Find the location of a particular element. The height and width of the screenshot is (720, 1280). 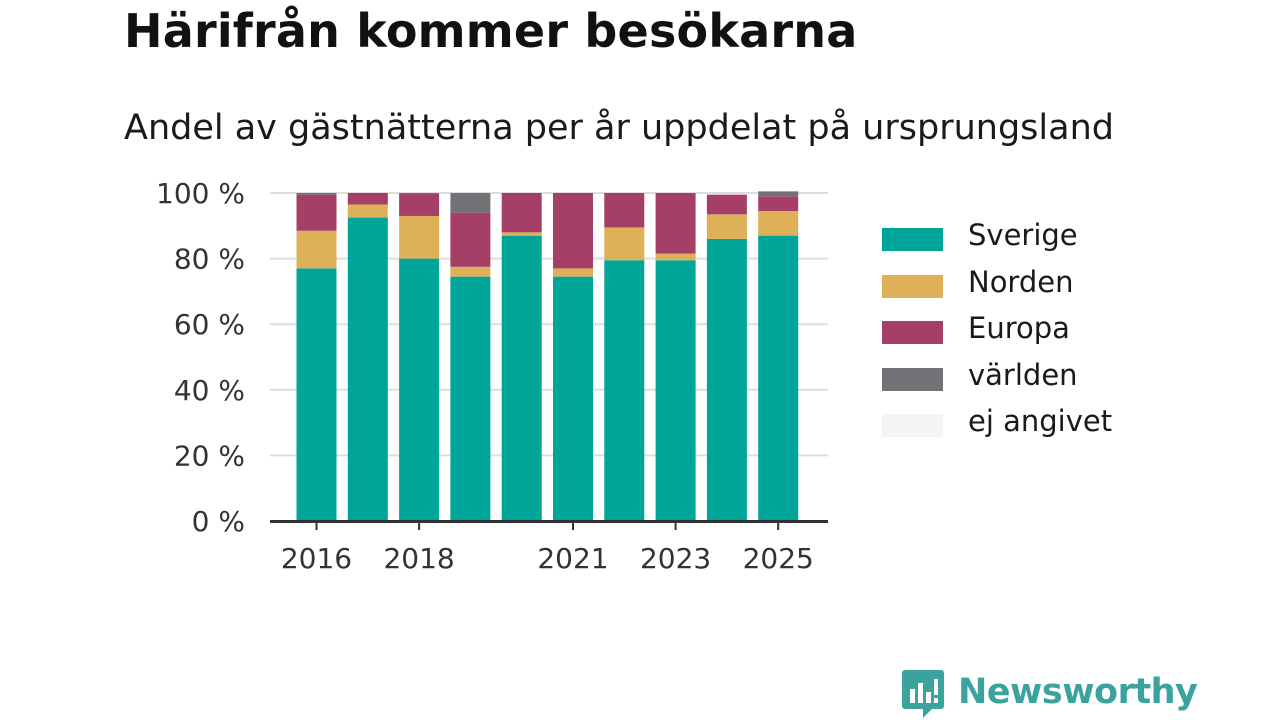

x-tick-label: 2018 is located at coordinates (418, 558).